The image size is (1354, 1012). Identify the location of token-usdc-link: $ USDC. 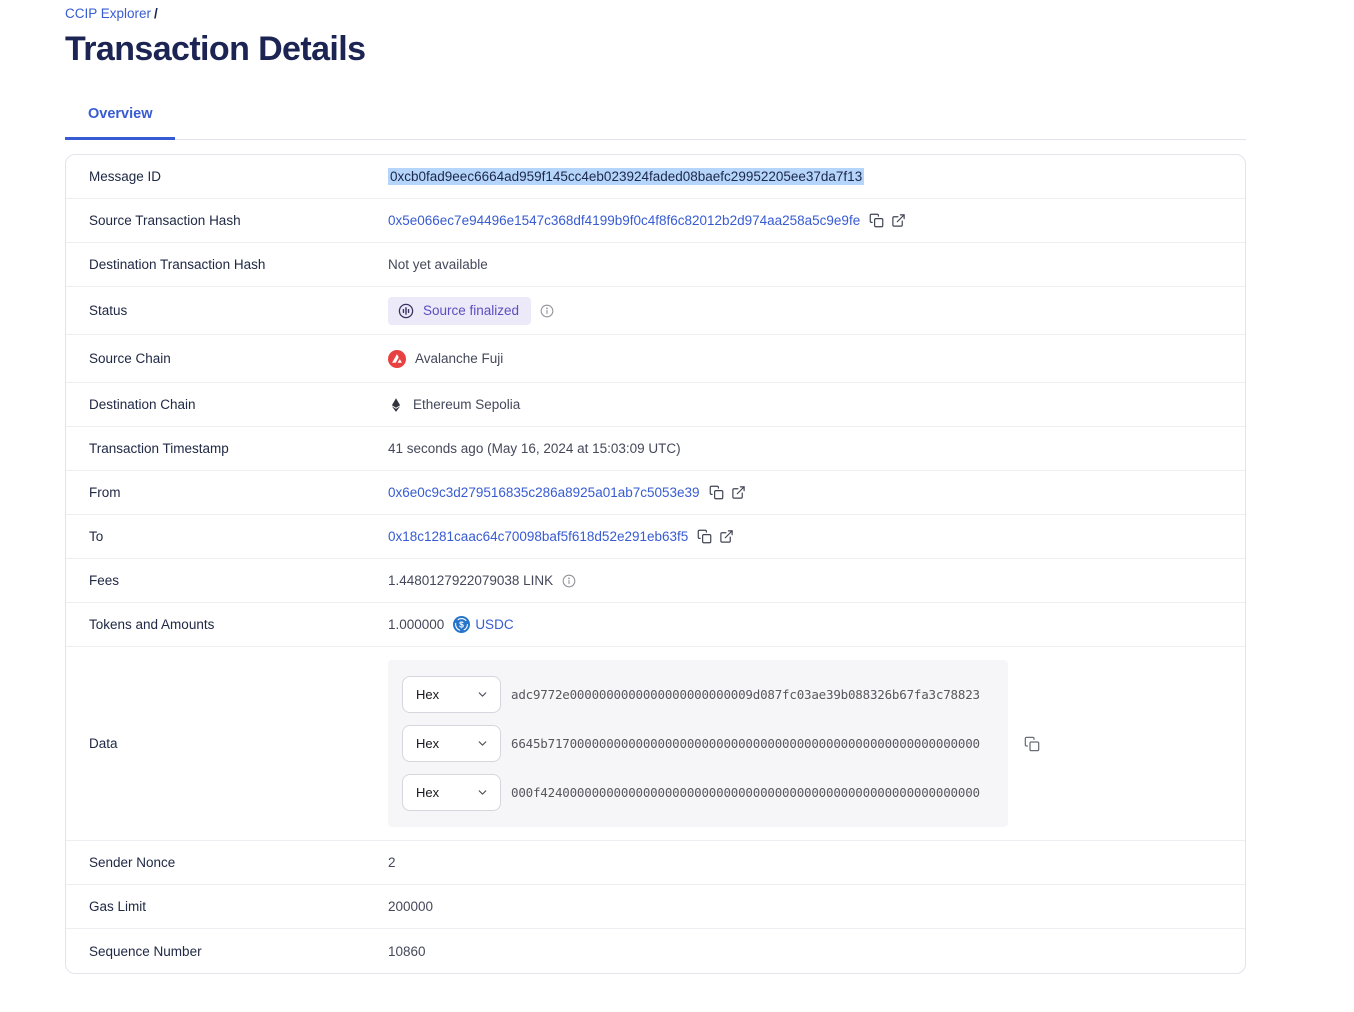
(483, 624).